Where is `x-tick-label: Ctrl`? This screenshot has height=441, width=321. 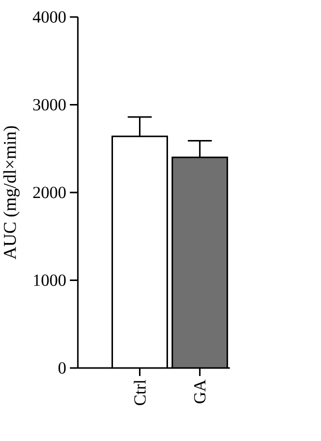
x-tick-label: Ctrl is located at coordinates (140, 393).